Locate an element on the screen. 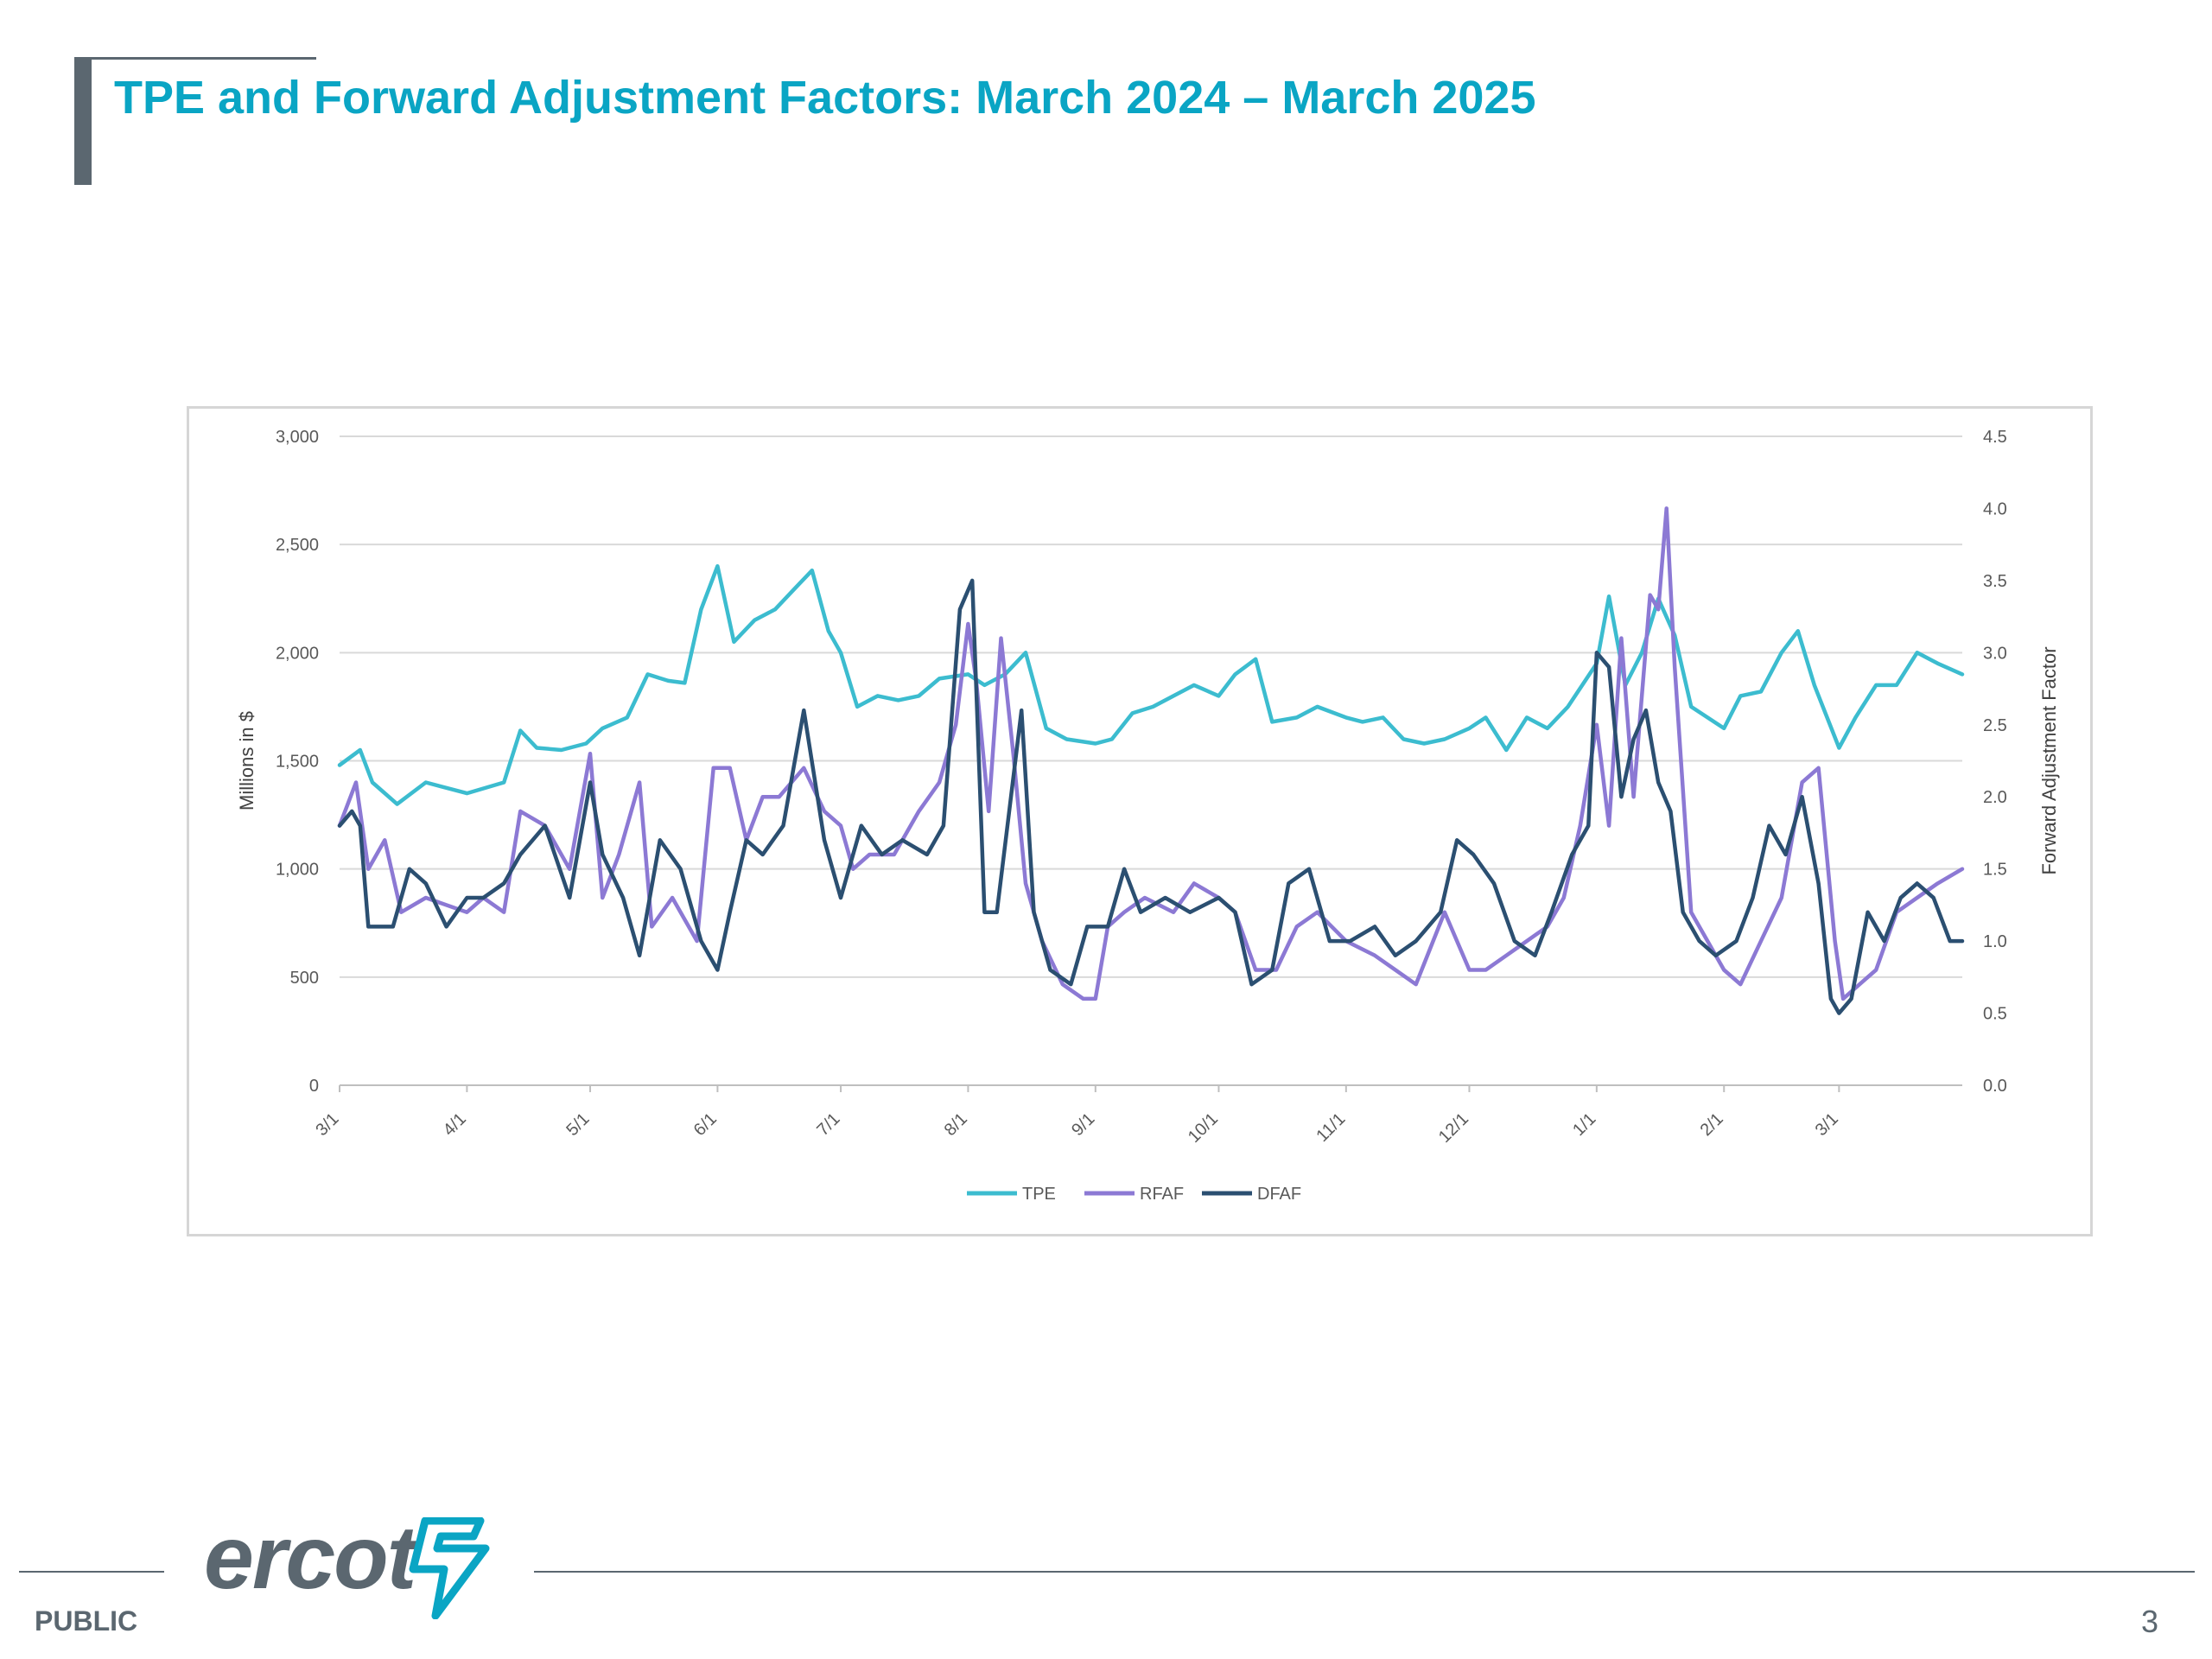 The image size is (2212, 1659). logo-wordmark: ercot is located at coordinates (310, 1558).